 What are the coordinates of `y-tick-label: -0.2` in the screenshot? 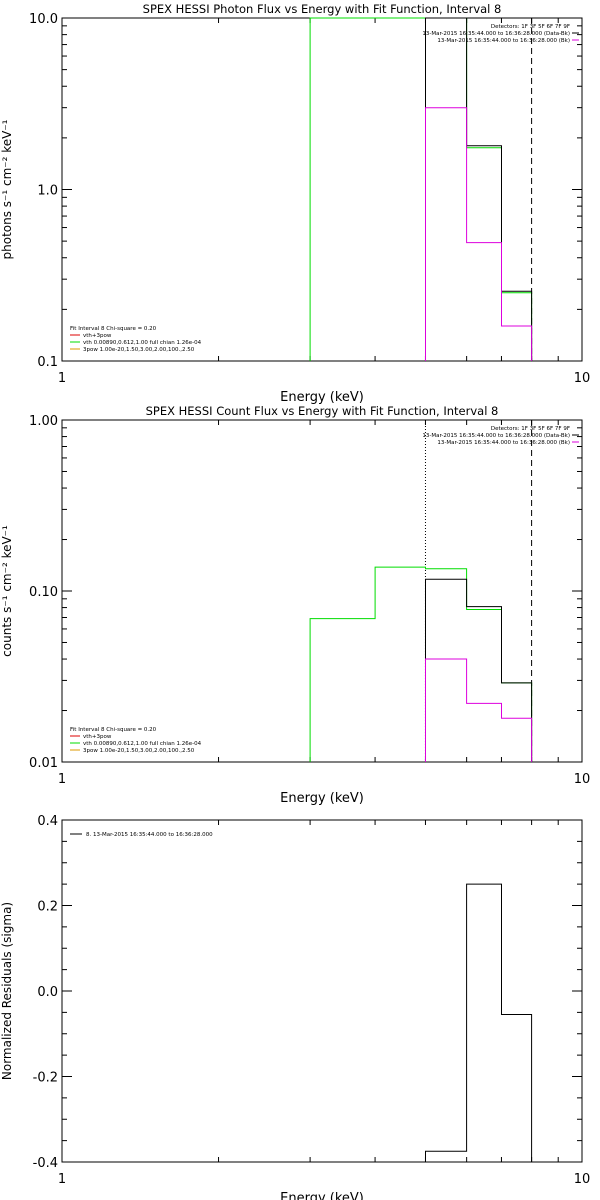 It's located at (45, 1078).